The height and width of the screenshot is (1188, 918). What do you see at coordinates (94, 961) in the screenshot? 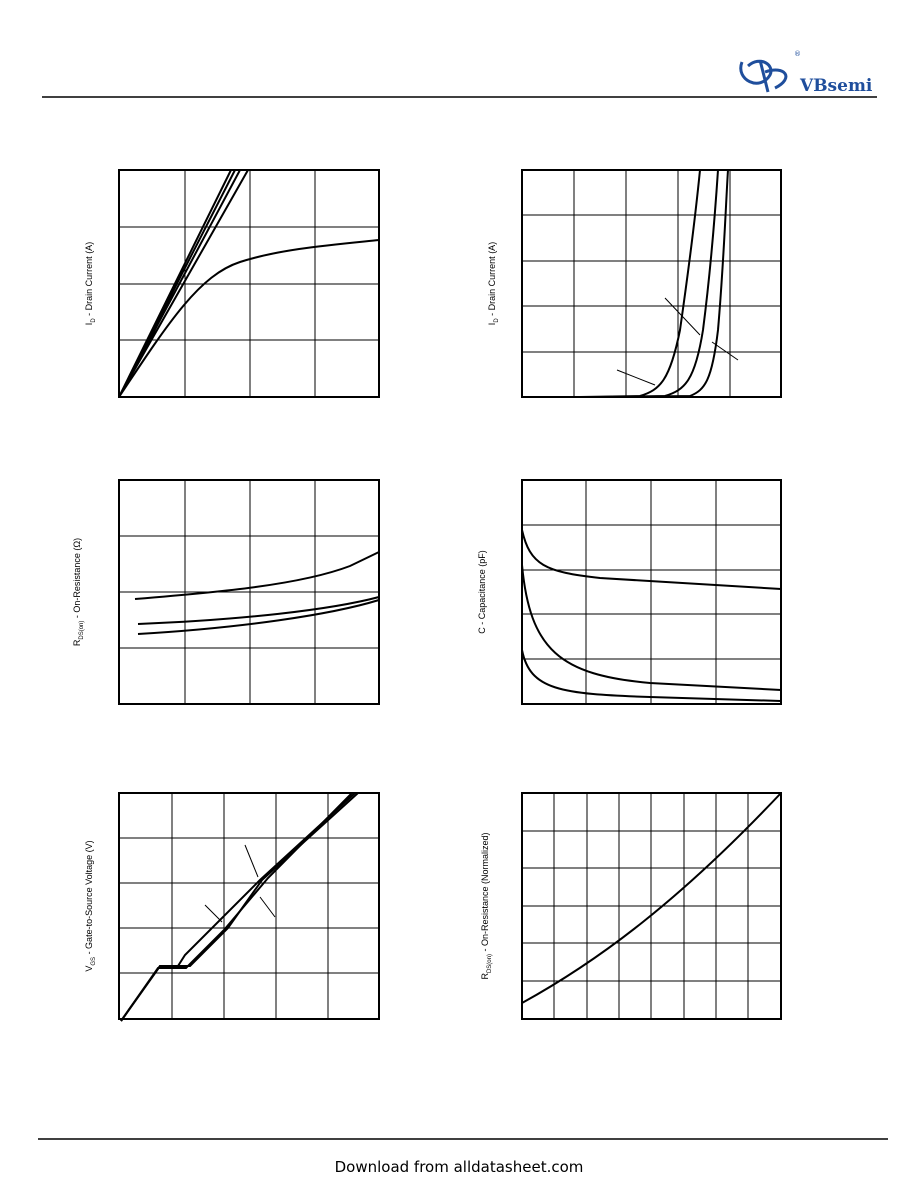
I see `label-sub: GS` at bounding box center [94, 961].